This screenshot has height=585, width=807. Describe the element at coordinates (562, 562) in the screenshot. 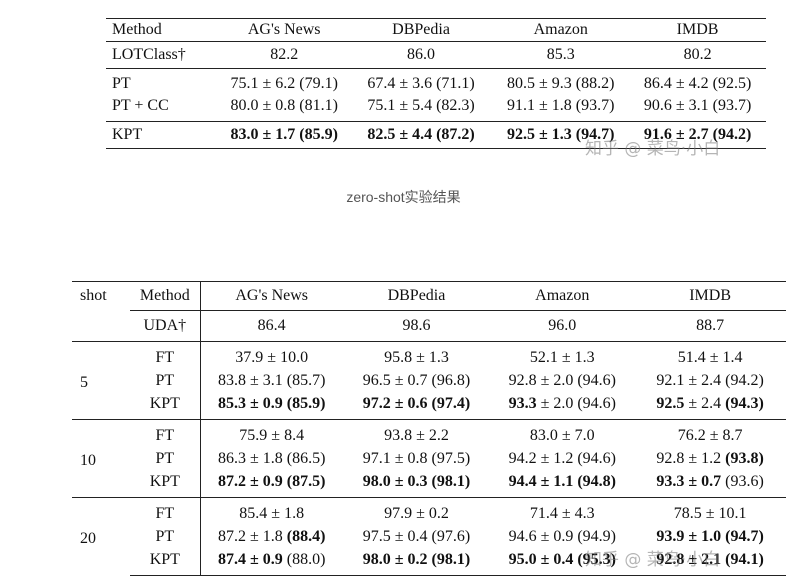

I see `table2-cell: 95.0 ± 0.4 (95.3)` at that location.